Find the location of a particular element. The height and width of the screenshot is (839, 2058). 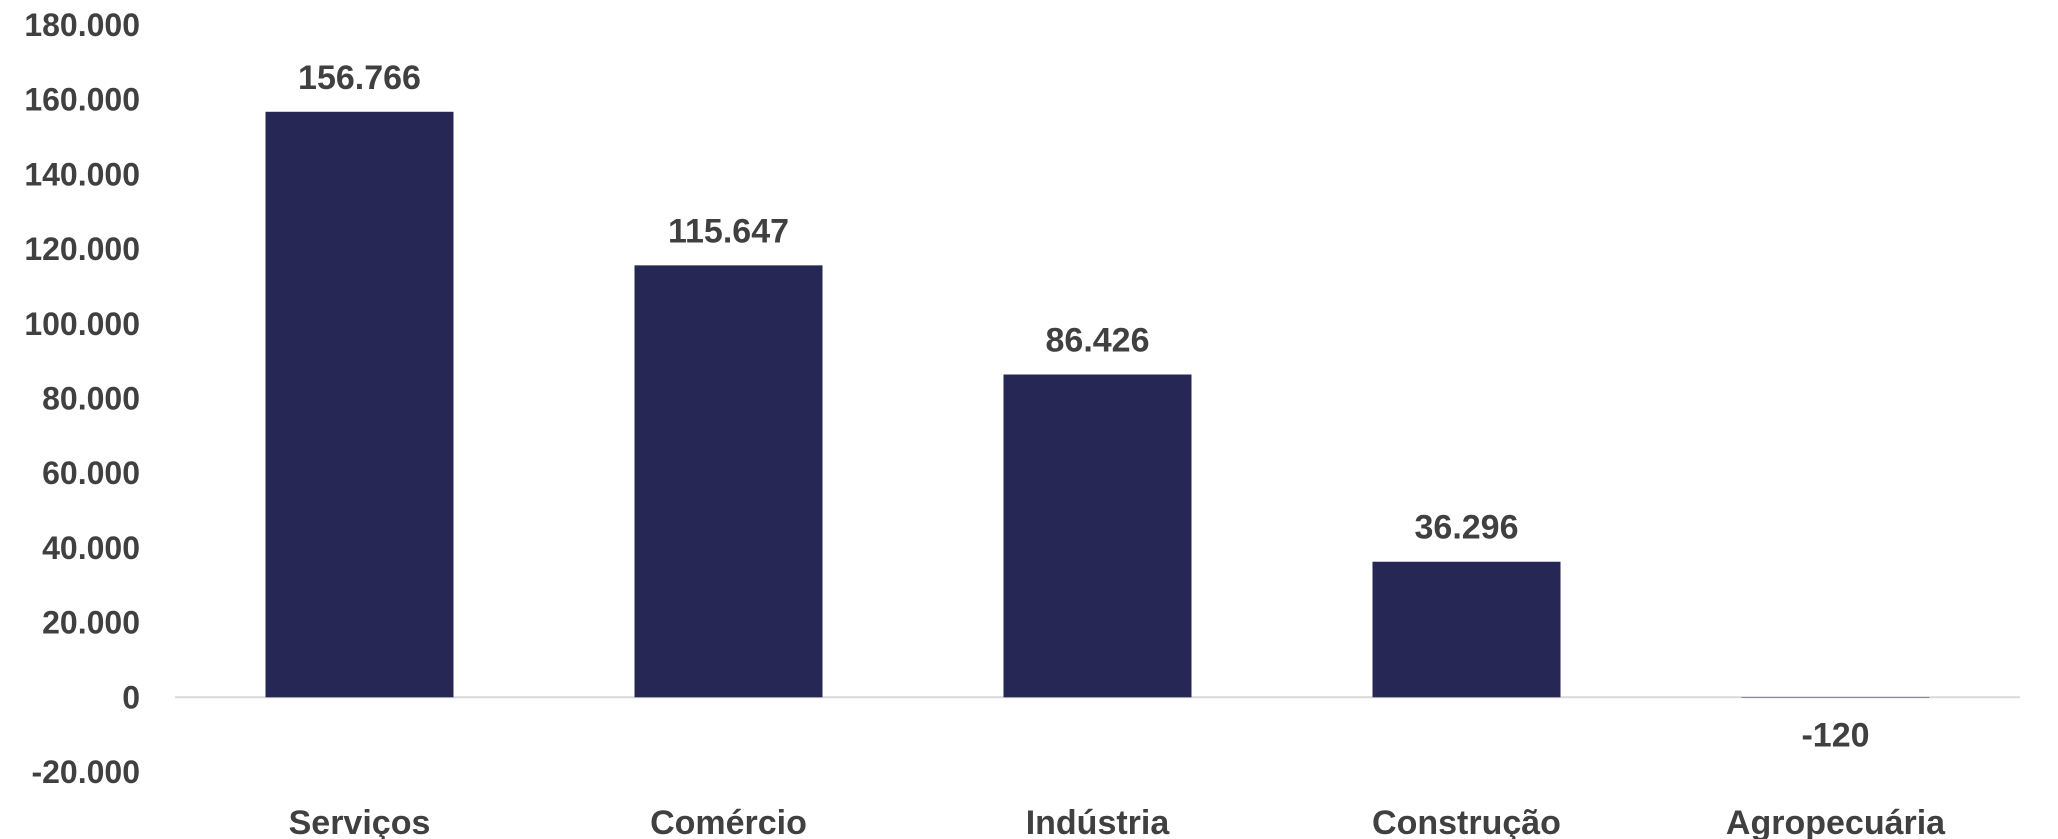

data-label: 156.766 is located at coordinates (359, 78).